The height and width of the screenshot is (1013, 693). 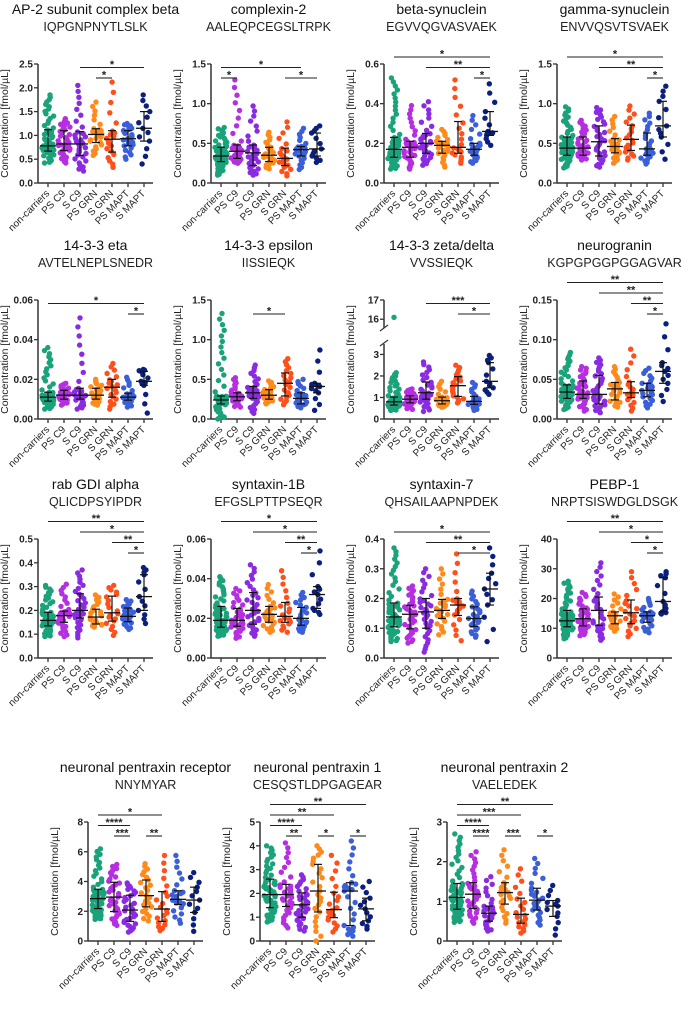 What do you see at coordinates (80, 823) in the screenshot?
I see `y-tick-label: 8` at bounding box center [80, 823].